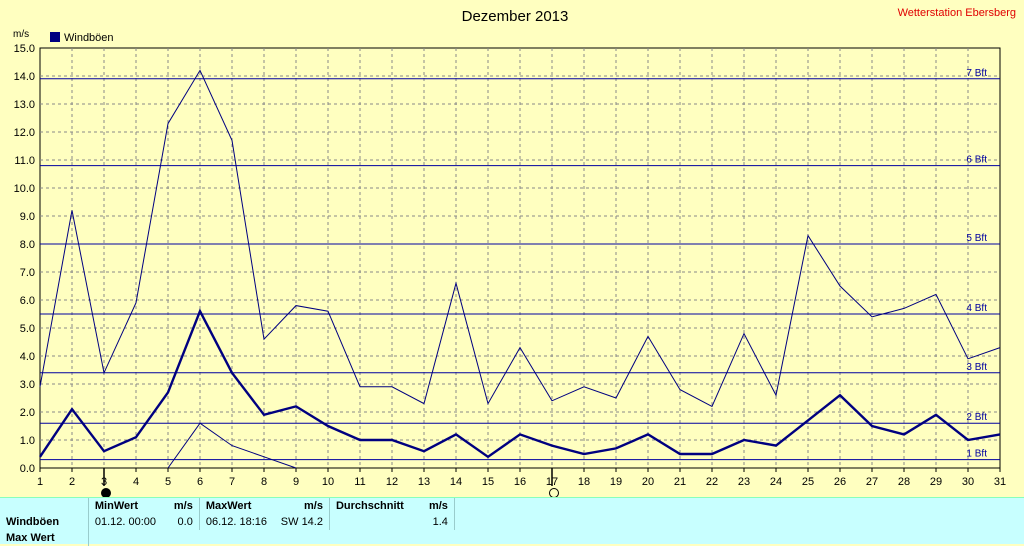 The height and width of the screenshot is (546, 1024). I want to click on x-tick-label: 14, so click(456, 482).